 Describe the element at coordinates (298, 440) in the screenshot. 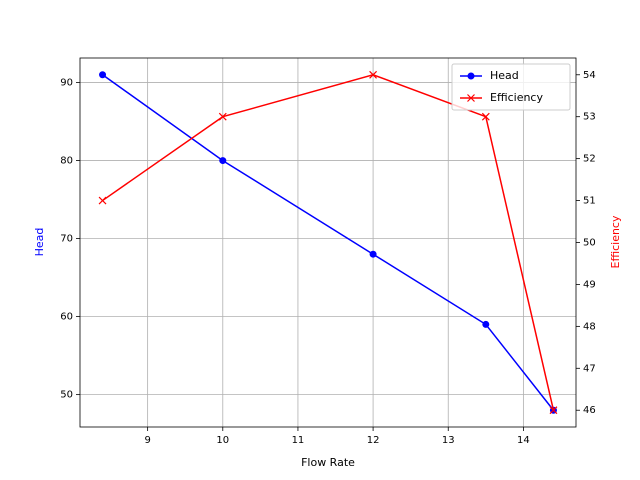

I see `x-tick-label: 11` at that location.